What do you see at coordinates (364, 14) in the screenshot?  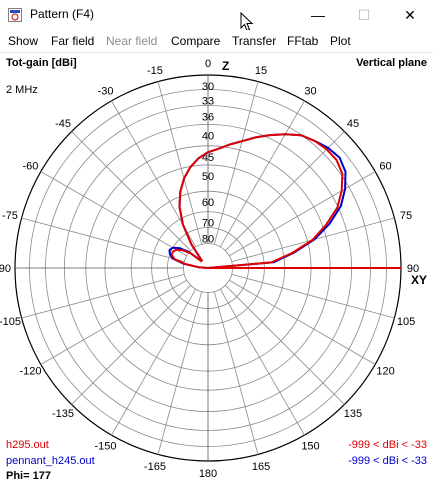 I see `maximize-button: ☐` at bounding box center [364, 14].